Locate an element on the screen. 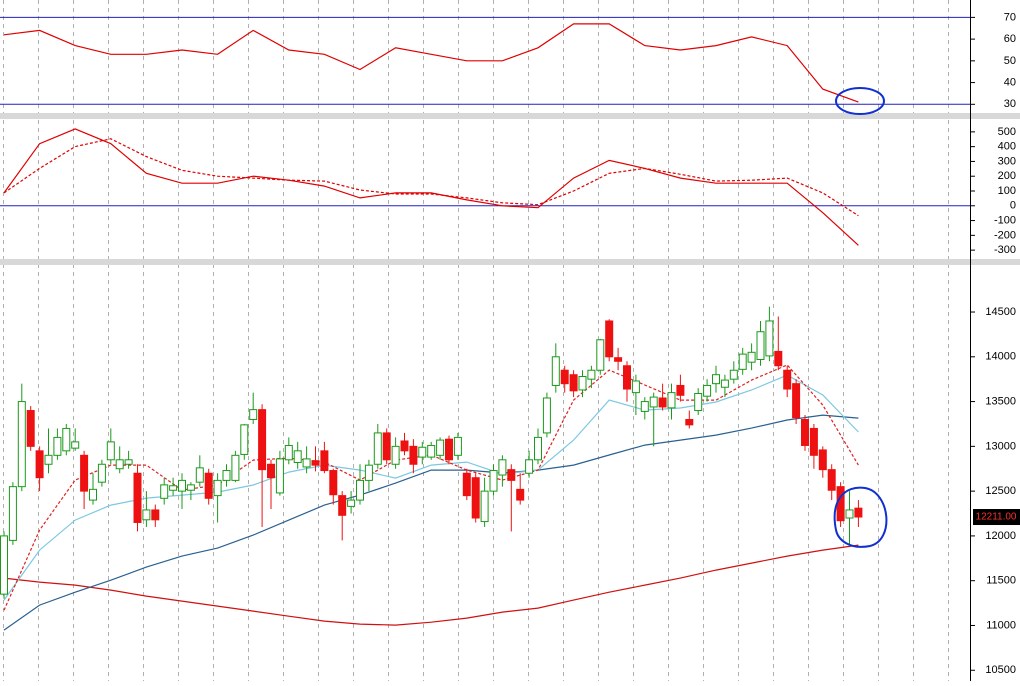  y-tick-label: 14500 is located at coordinates (1000, 312).